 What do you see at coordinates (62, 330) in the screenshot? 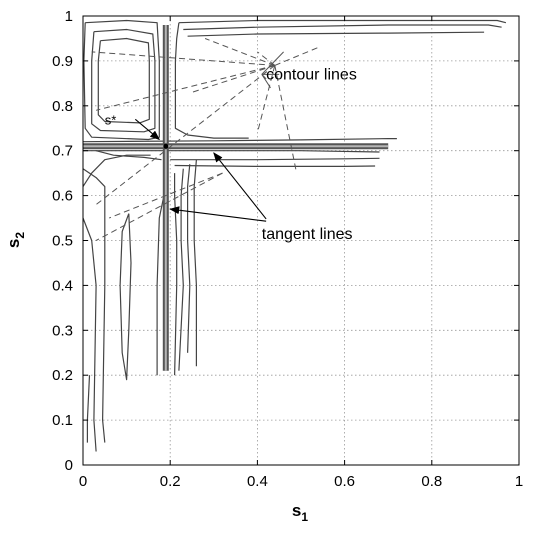
I see `y-tick-label: 0.3` at bounding box center [62, 330].